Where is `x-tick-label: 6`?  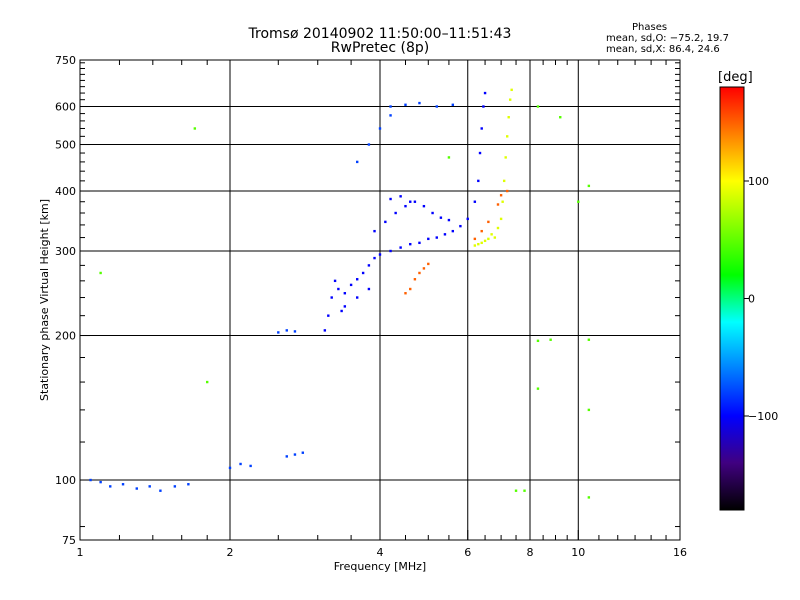 x-tick-label: 6 is located at coordinates (467, 552).